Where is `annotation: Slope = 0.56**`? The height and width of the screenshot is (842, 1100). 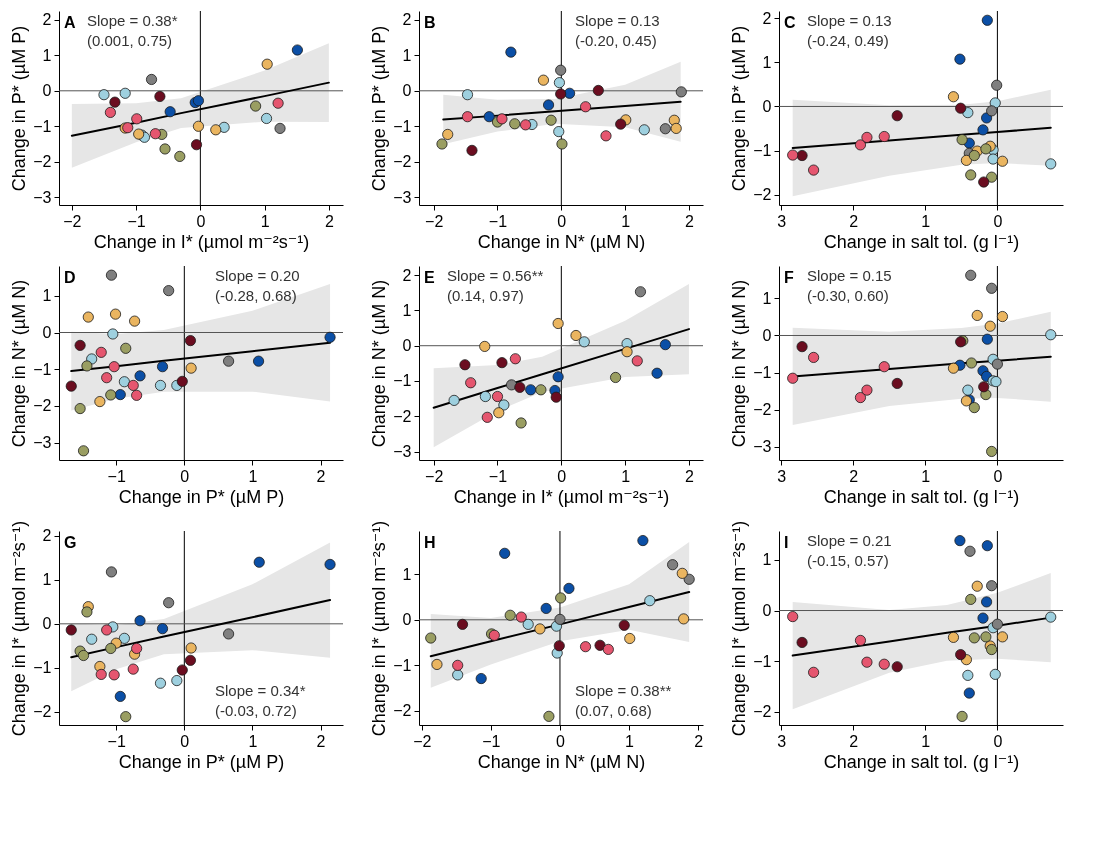
annotation: Slope = 0.56** is located at coordinates (495, 275).